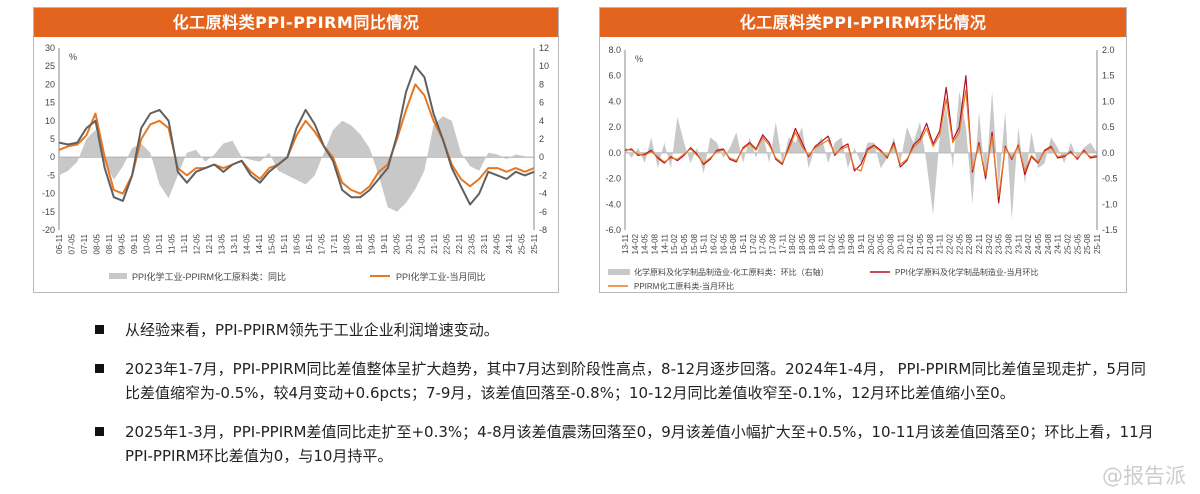 The image size is (1200, 494). I want to click on yoy-x-tick-label: 23-11, so click(484, 243).